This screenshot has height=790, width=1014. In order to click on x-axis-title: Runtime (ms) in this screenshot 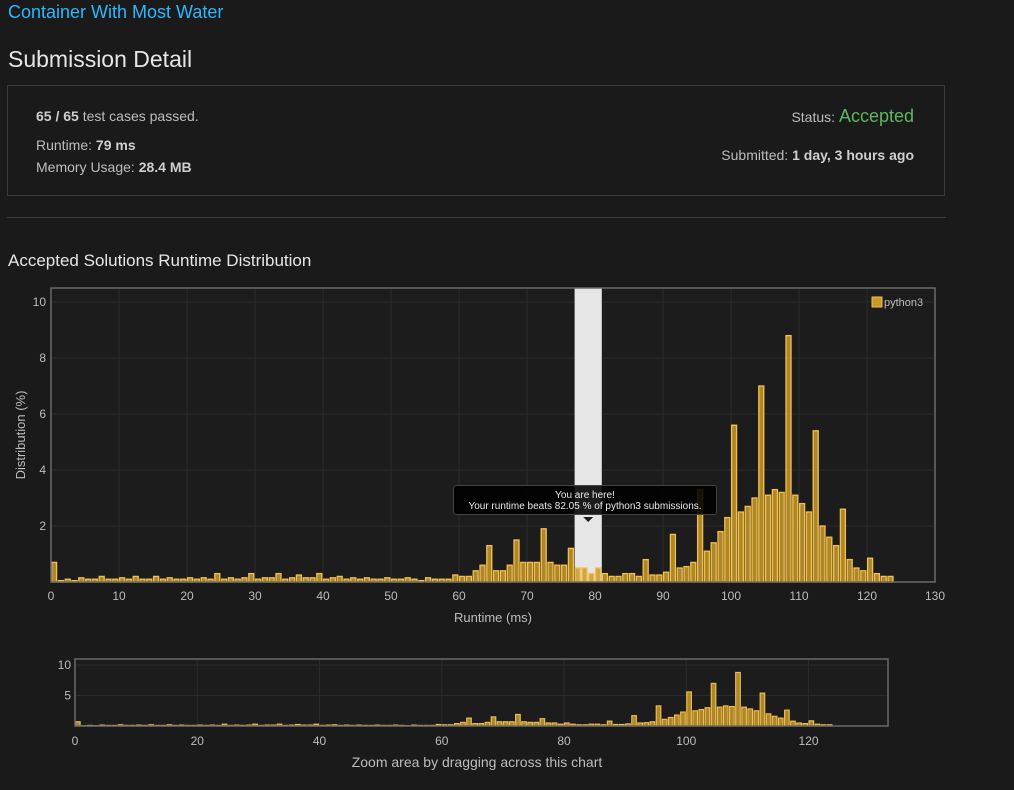, I will do `click(493, 617)`.